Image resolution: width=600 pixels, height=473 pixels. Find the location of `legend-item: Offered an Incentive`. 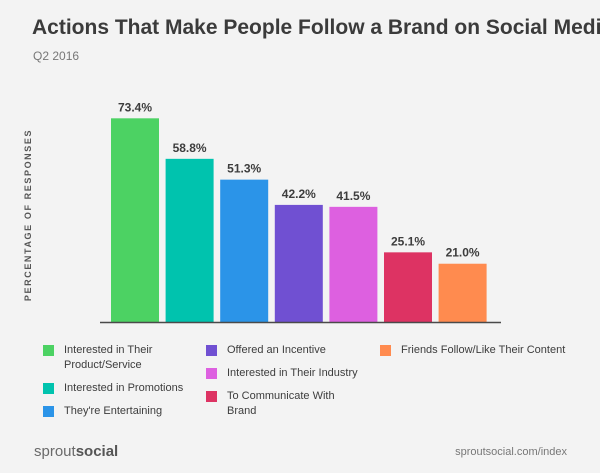

legend-item: Offered an Incentive is located at coordinates (286, 350).